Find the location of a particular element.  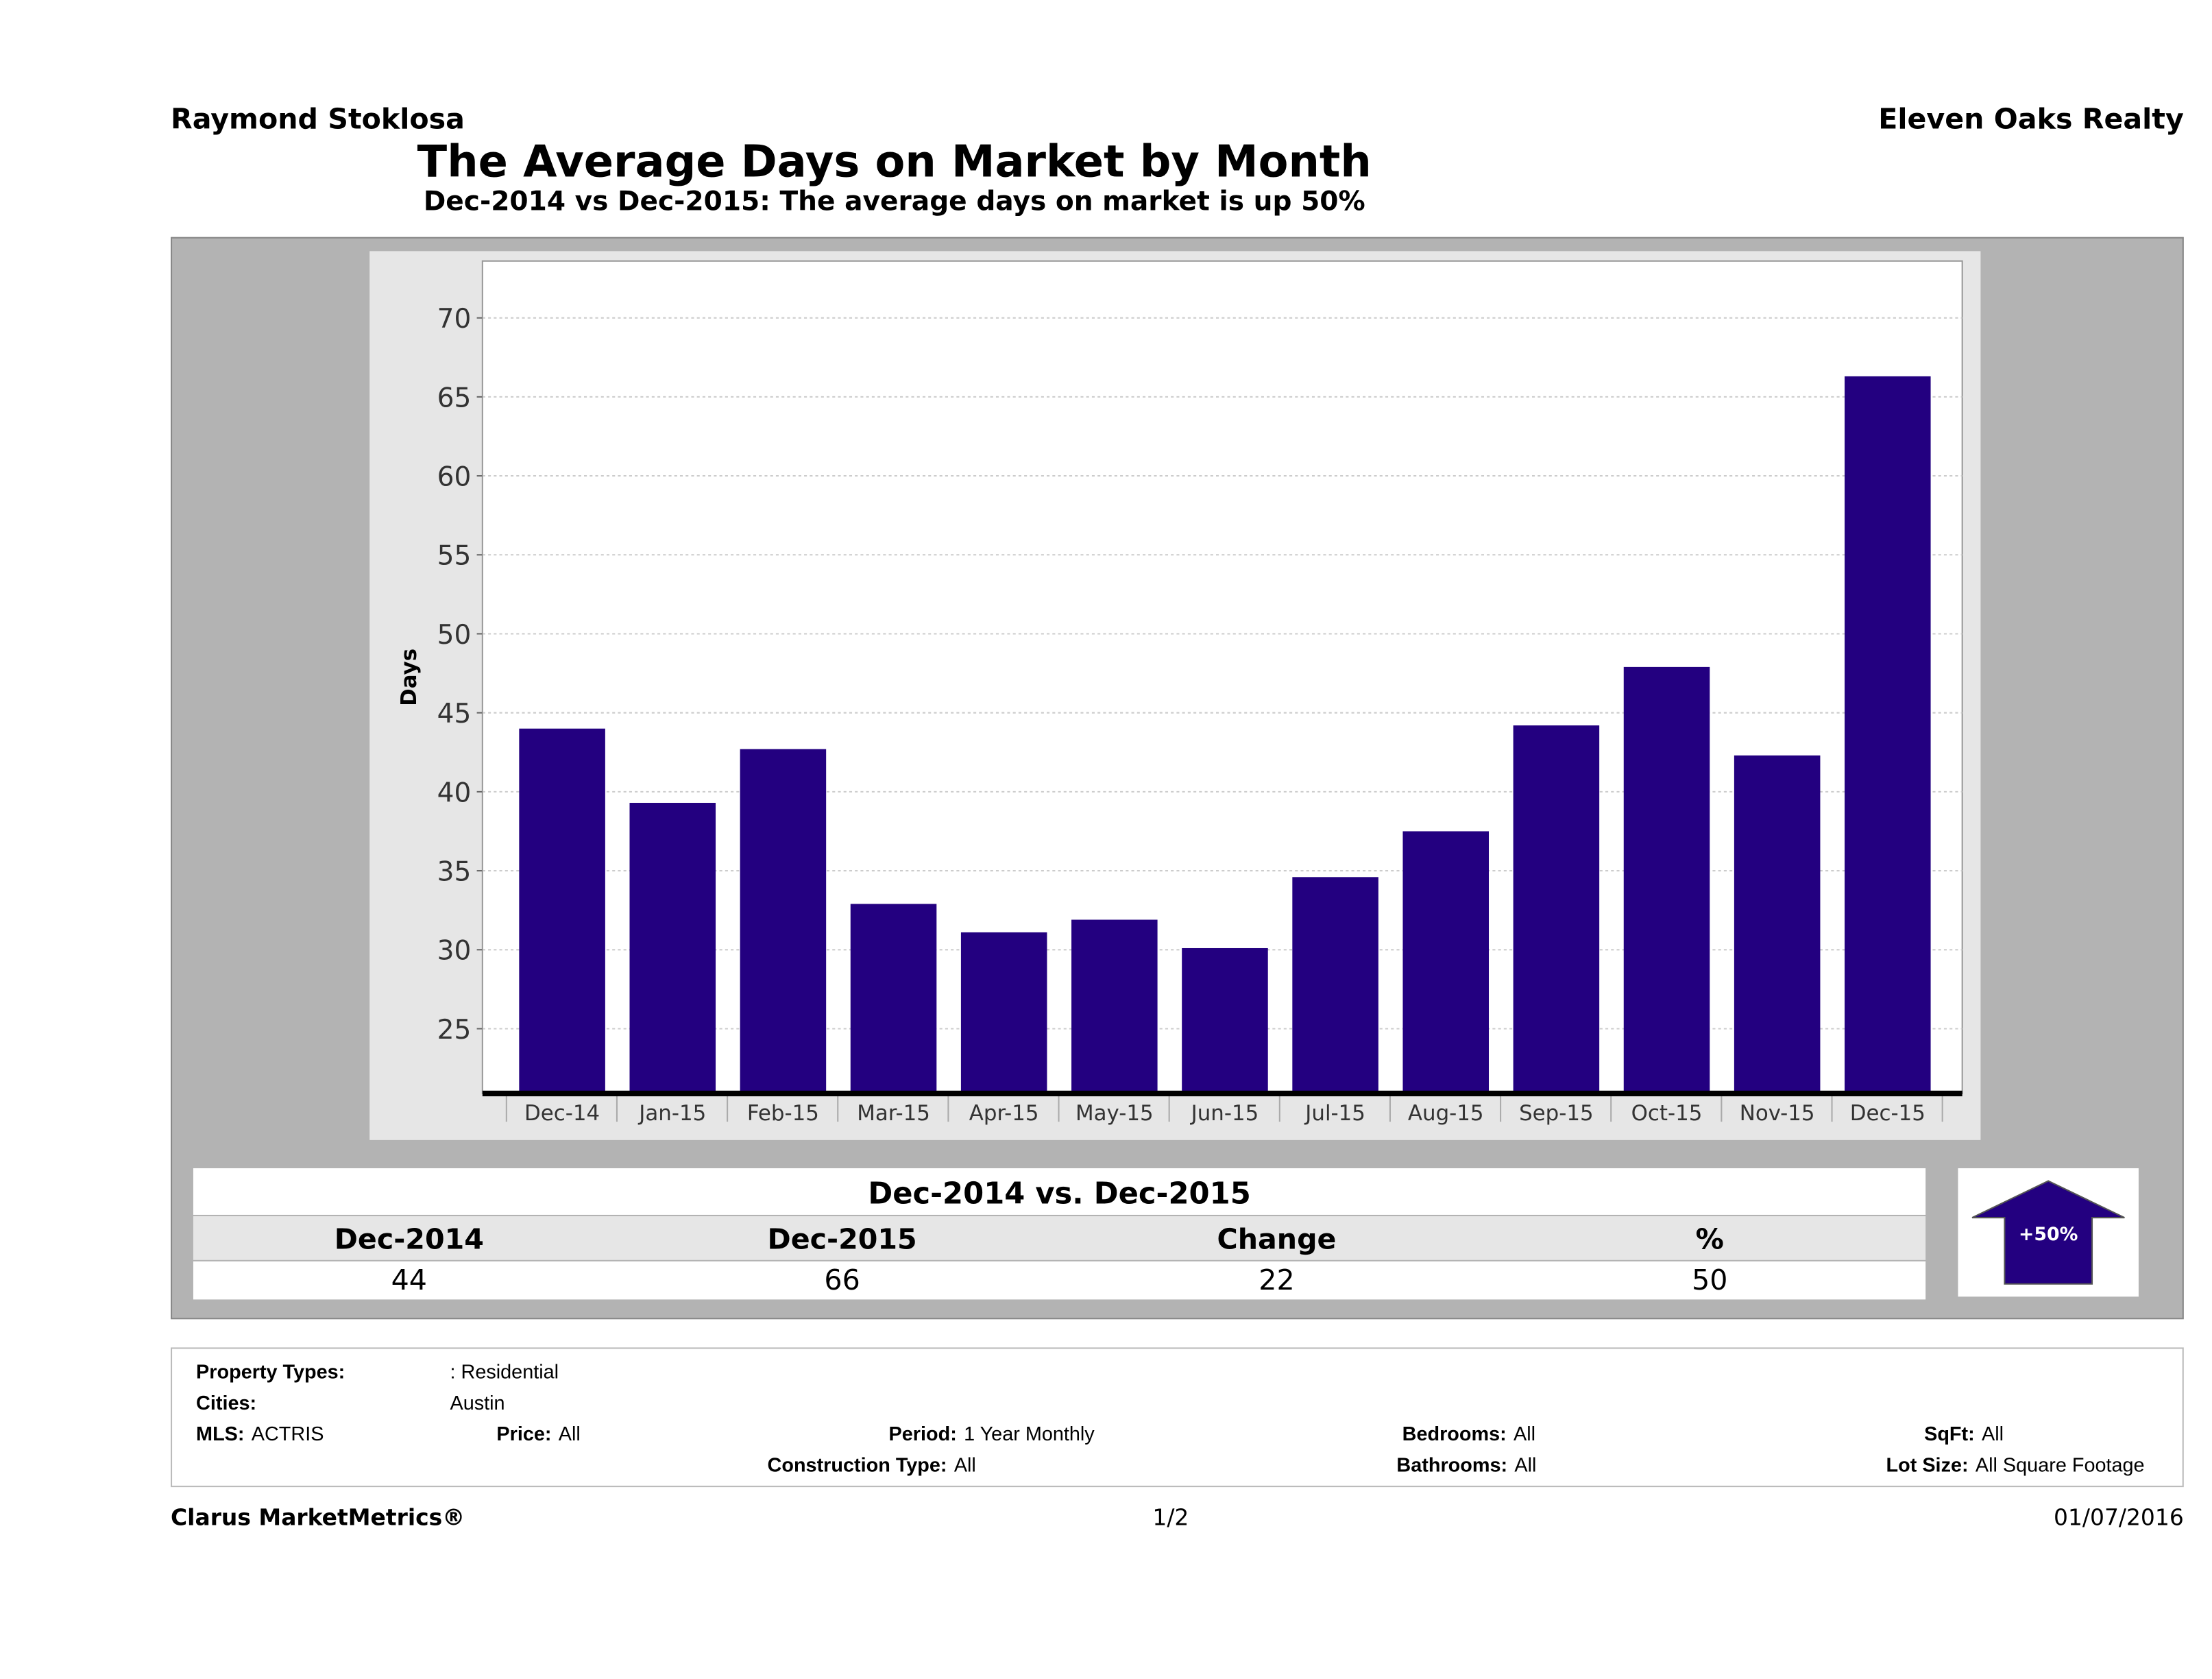

badge-label: +50% is located at coordinates (2048, 1234).